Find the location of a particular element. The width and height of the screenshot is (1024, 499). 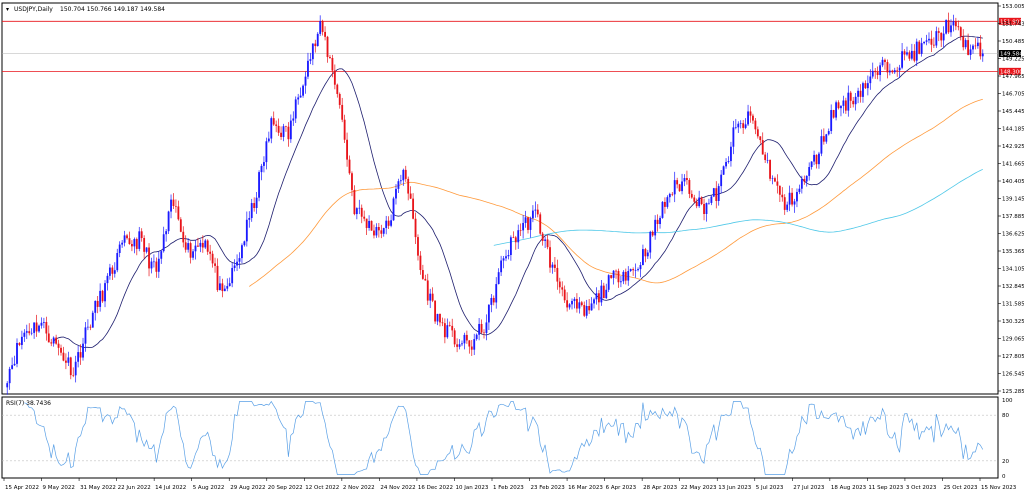

date-tick-label: 16 Mar 2023 is located at coordinates (585, 488).